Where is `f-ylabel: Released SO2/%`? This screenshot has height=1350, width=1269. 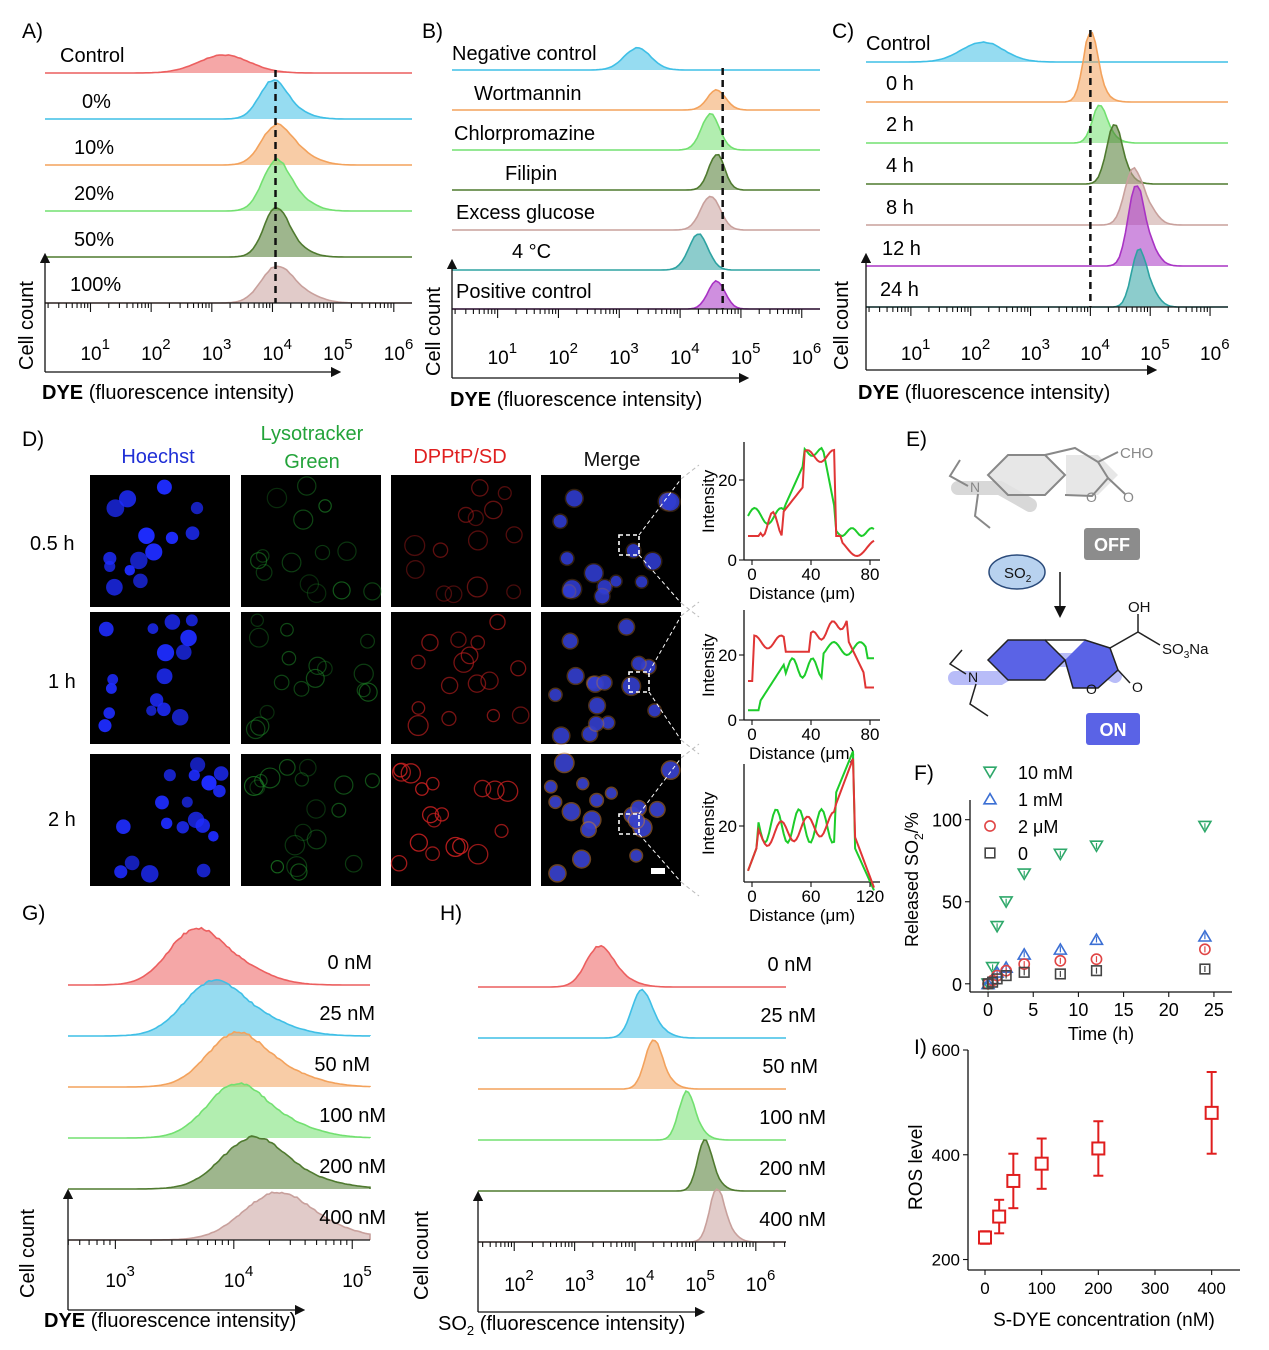
f-ylabel: Released SO2/% is located at coordinates (914, 879).